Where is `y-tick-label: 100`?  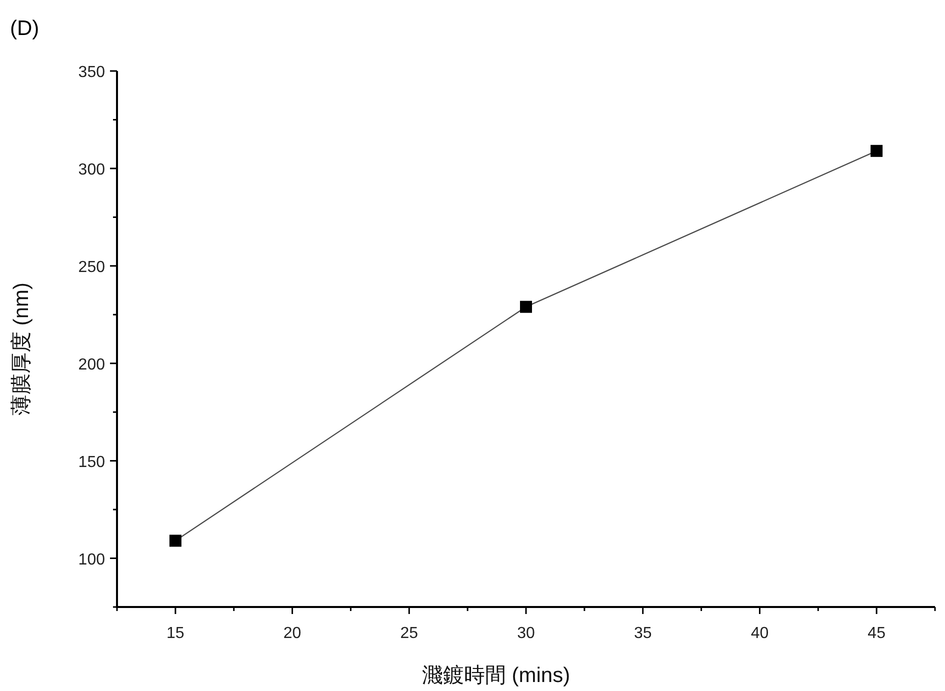
y-tick-label: 100 is located at coordinates (92, 559).